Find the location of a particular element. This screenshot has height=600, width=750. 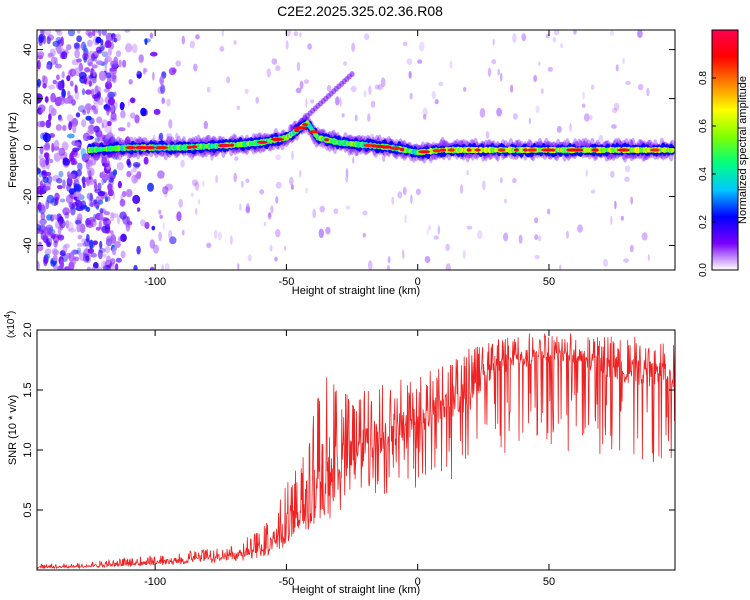

snr-y-tick-label: 1.0 is located at coordinates (28, 449).